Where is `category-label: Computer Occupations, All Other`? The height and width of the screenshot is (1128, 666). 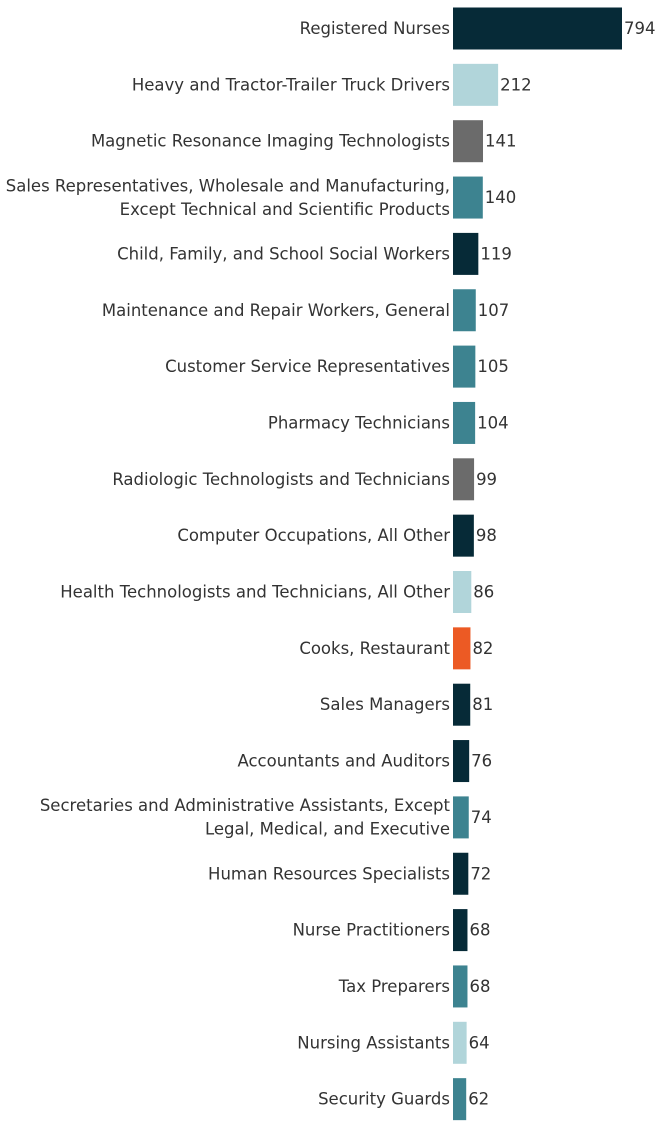 category-label: Computer Occupations, All Other is located at coordinates (313, 535).